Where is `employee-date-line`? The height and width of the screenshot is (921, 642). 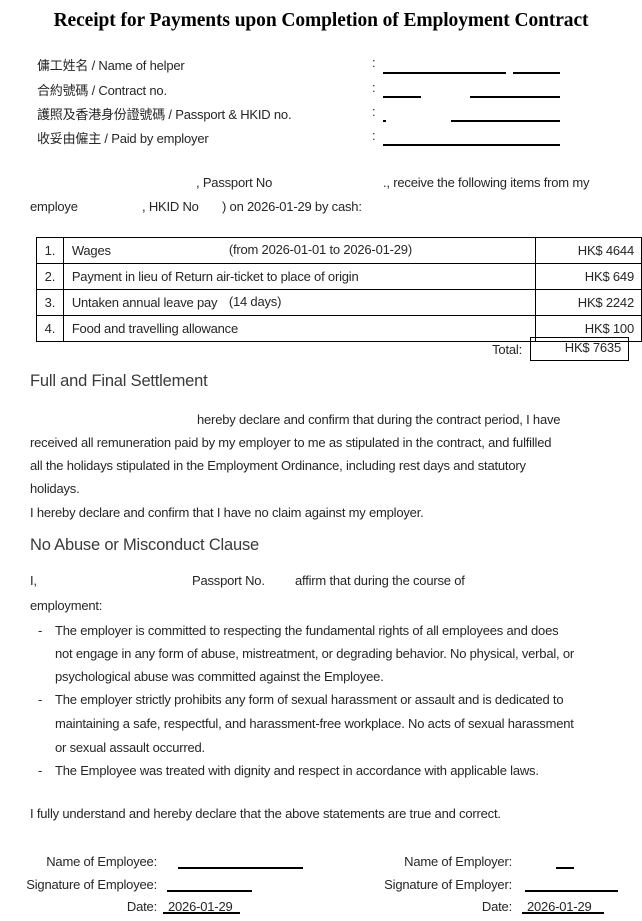 employee-date-line is located at coordinates (201, 913).